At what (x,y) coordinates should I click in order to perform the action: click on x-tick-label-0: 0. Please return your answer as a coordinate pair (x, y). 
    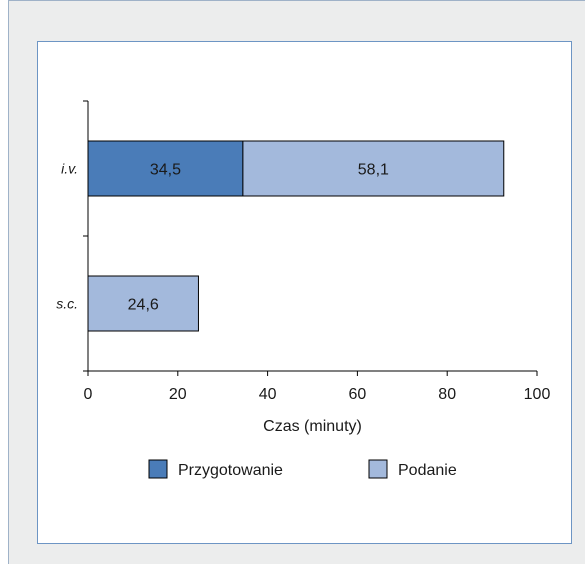
    Looking at the image, I should click on (88, 394).